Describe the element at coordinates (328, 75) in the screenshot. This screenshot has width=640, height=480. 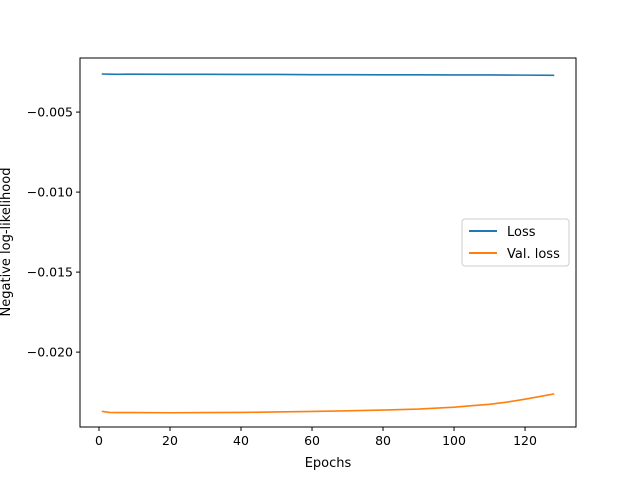
I see `series-line-loss` at that location.